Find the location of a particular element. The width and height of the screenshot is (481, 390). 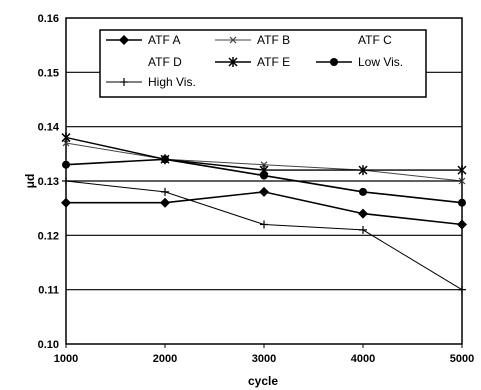

y-axis-ticks: 0.10 0.11 0.12 0.13 0.14 0.15 0.16 is located at coordinates (49, 182).